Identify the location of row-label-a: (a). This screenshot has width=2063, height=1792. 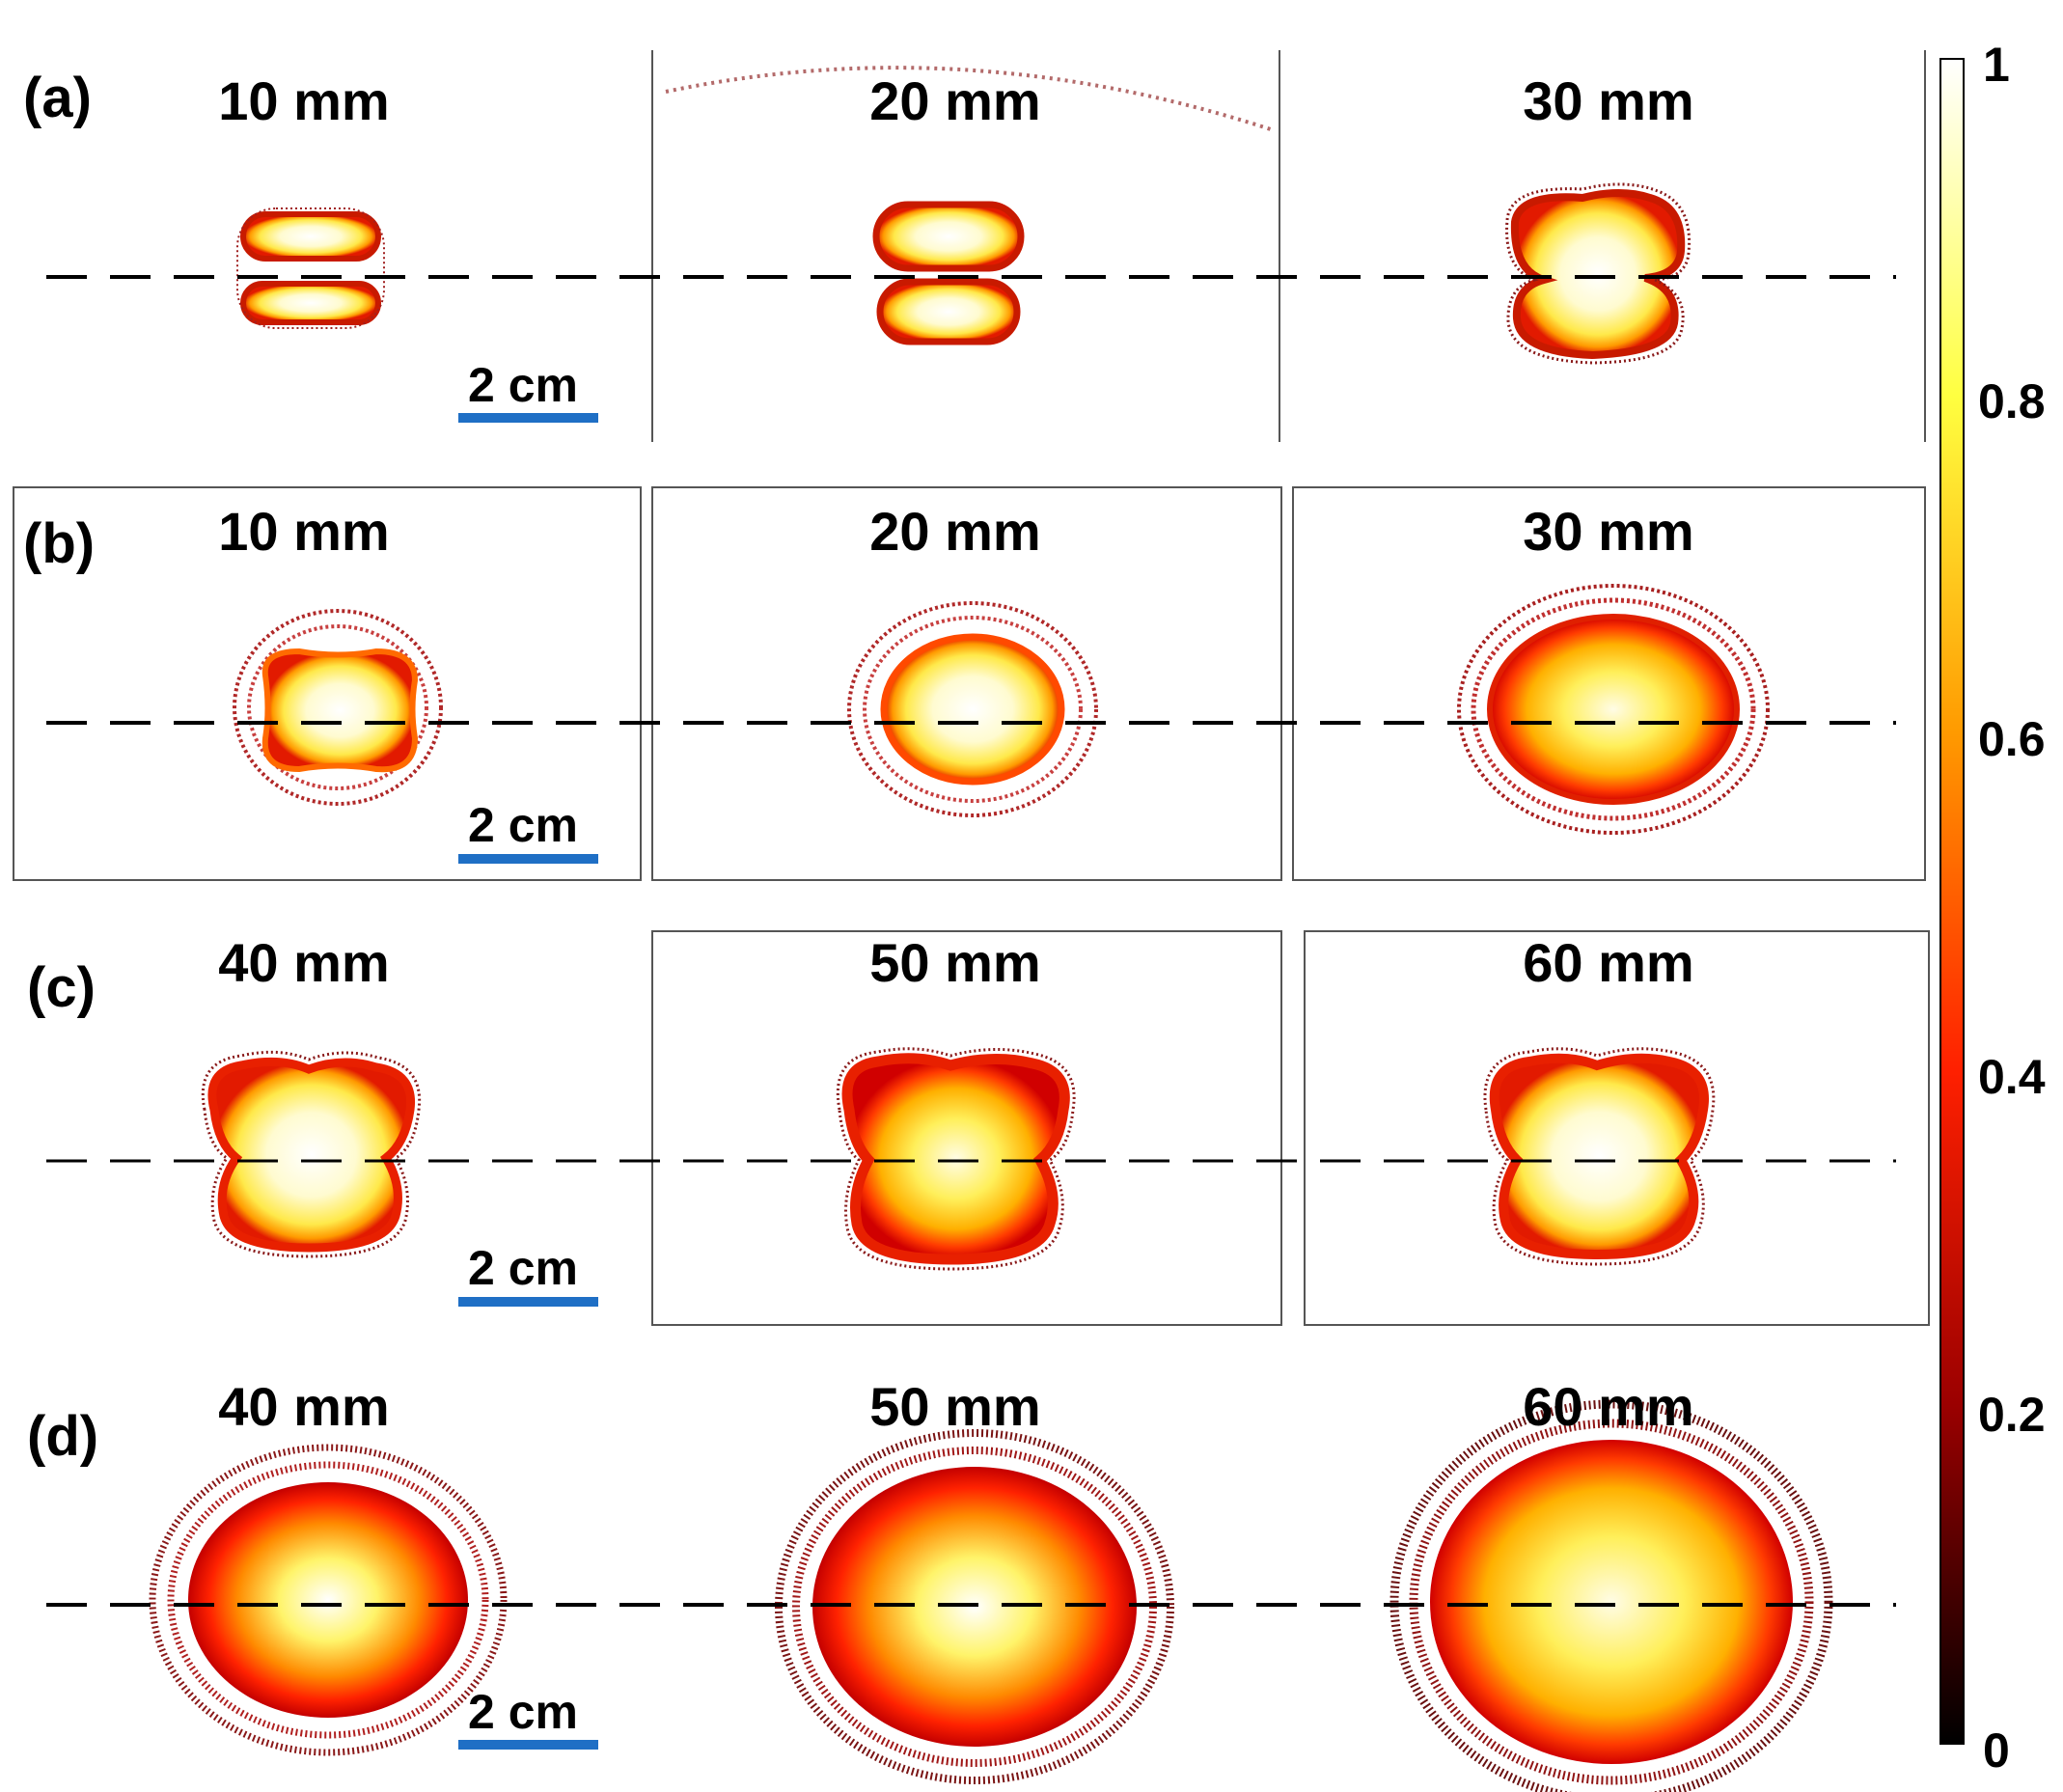
(58, 98).